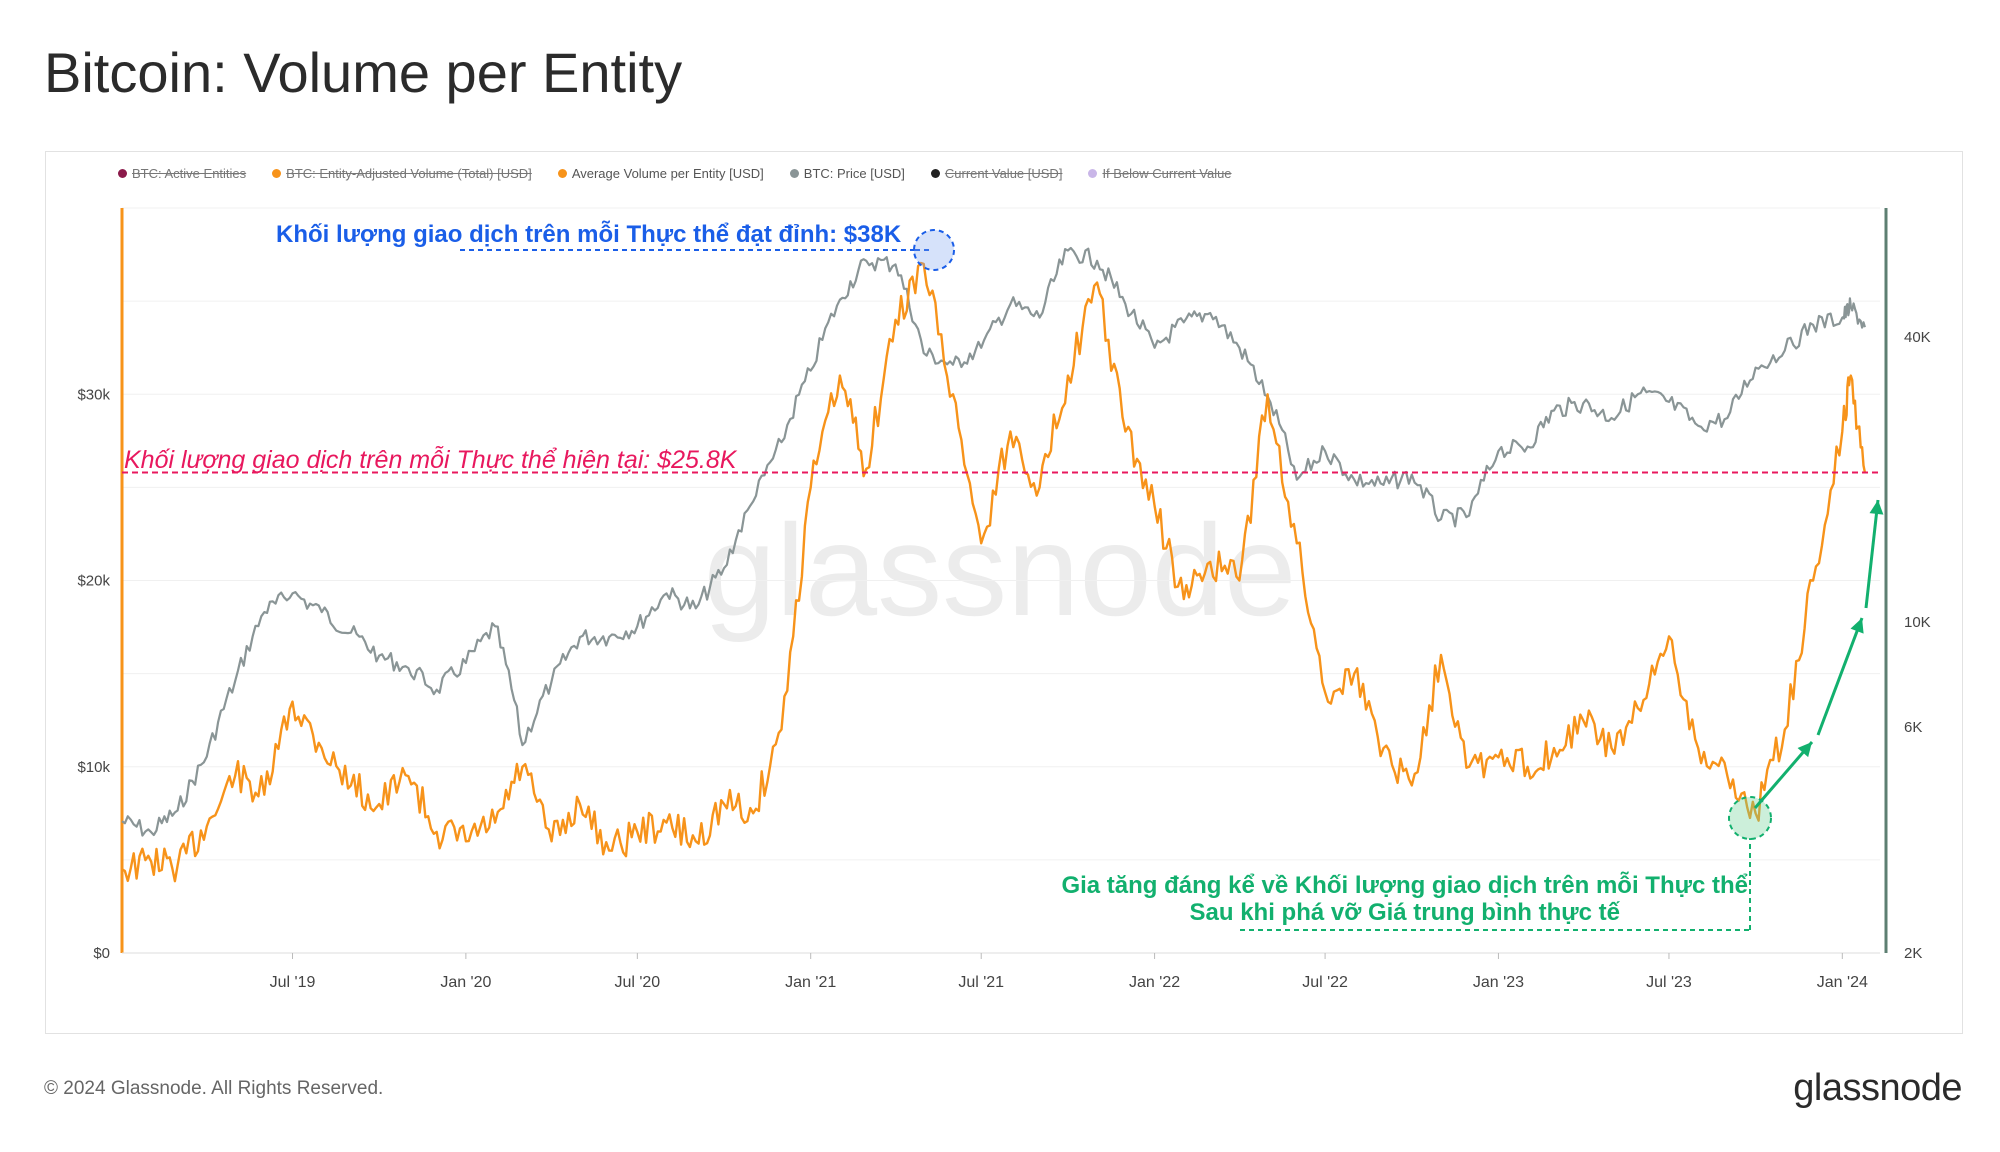  Describe the element at coordinates (1917, 622) in the screenshot. I see `y-right-tick-label: 10K` at that location.